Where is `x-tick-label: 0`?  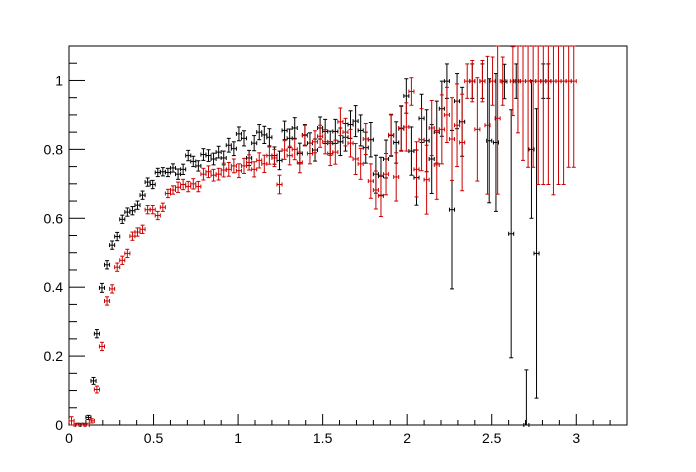 x-tick-label: 0 is located at coordinates (69, 438).